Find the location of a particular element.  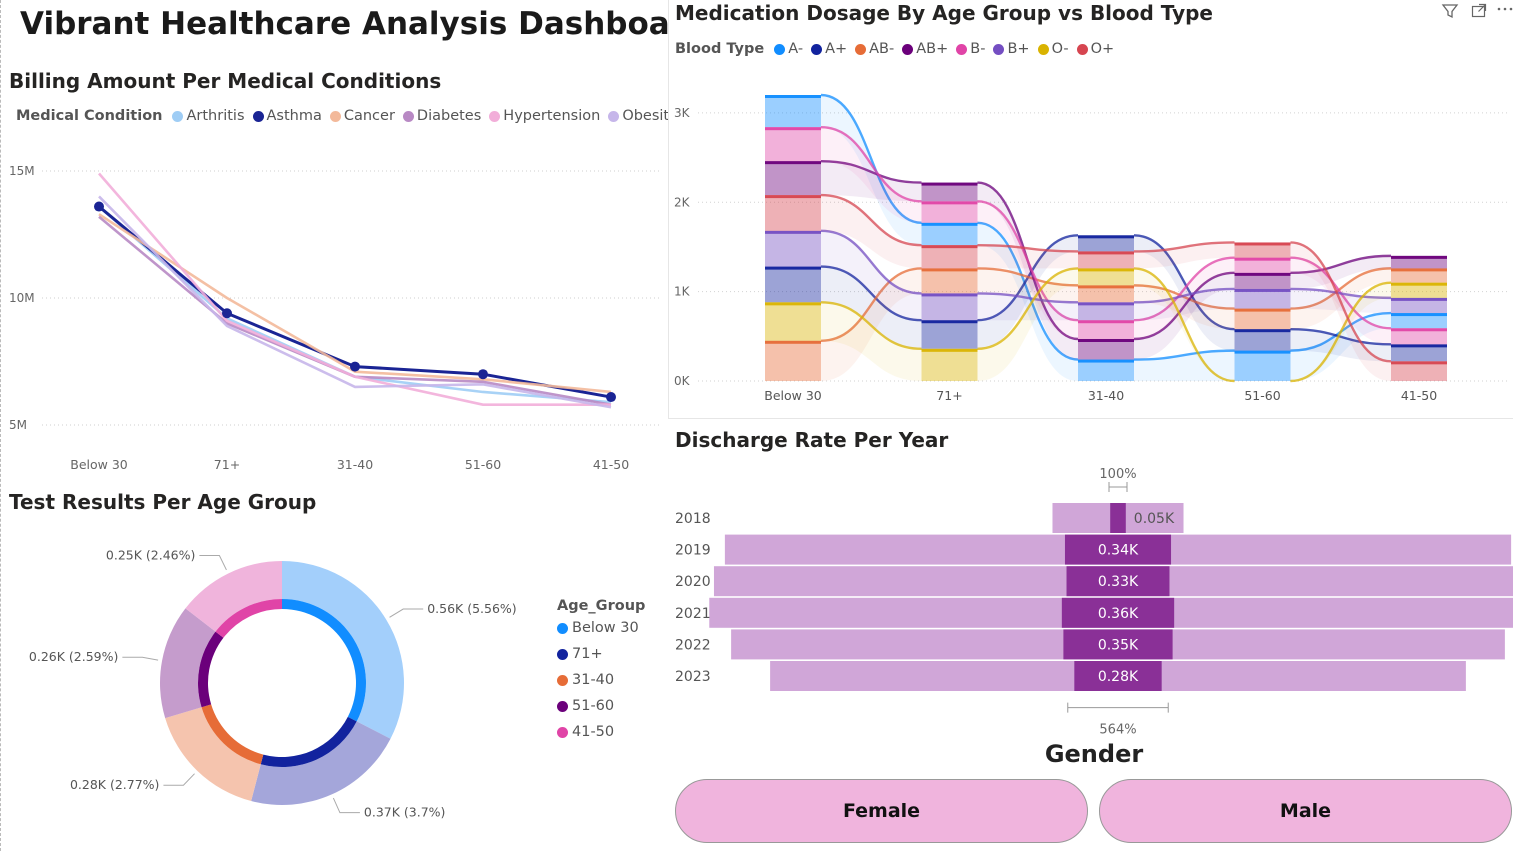

test-results-legend-title: Age_Group is located at coordinates (601, 606).